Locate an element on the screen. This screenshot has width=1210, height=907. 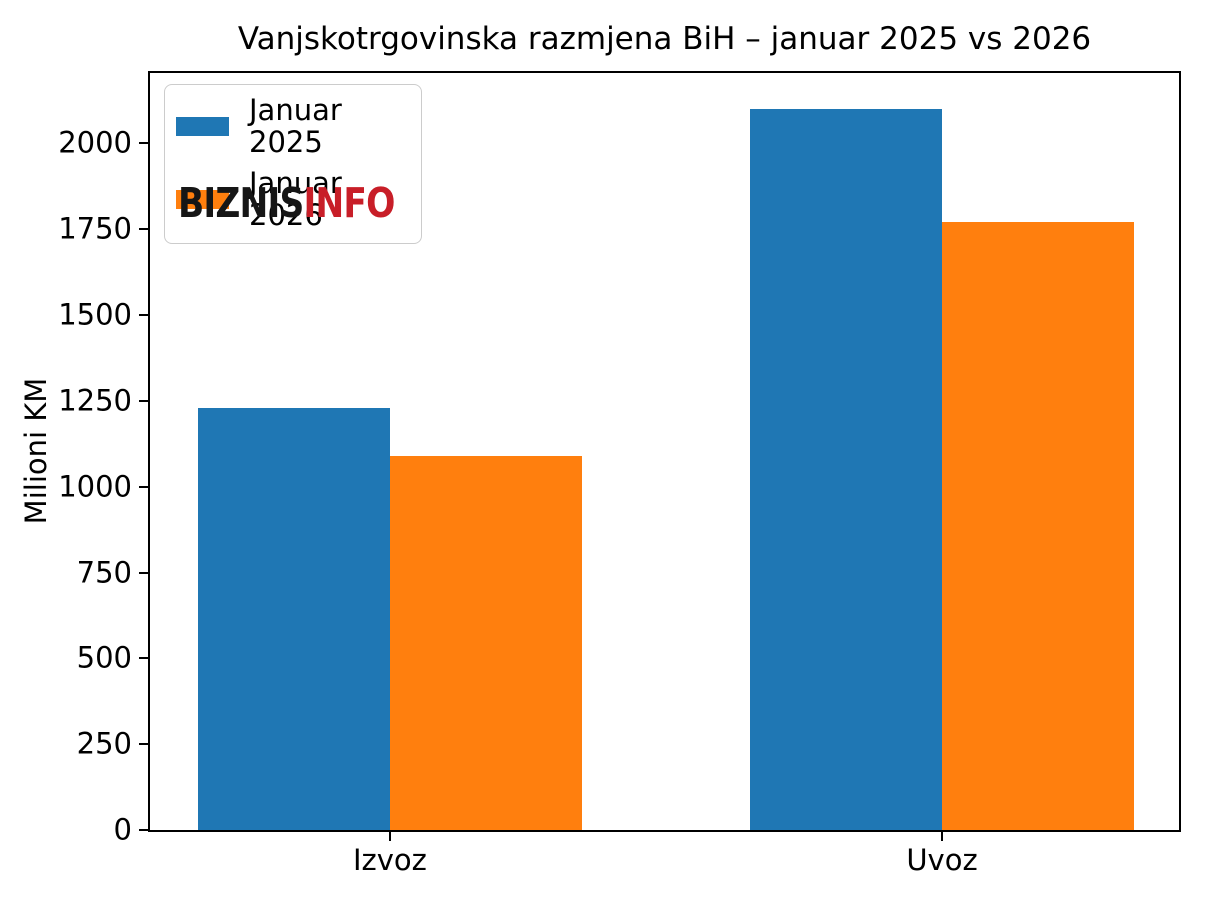
legend-item-januar-2026: Januar 2026 is located at coordinates (291, 198).